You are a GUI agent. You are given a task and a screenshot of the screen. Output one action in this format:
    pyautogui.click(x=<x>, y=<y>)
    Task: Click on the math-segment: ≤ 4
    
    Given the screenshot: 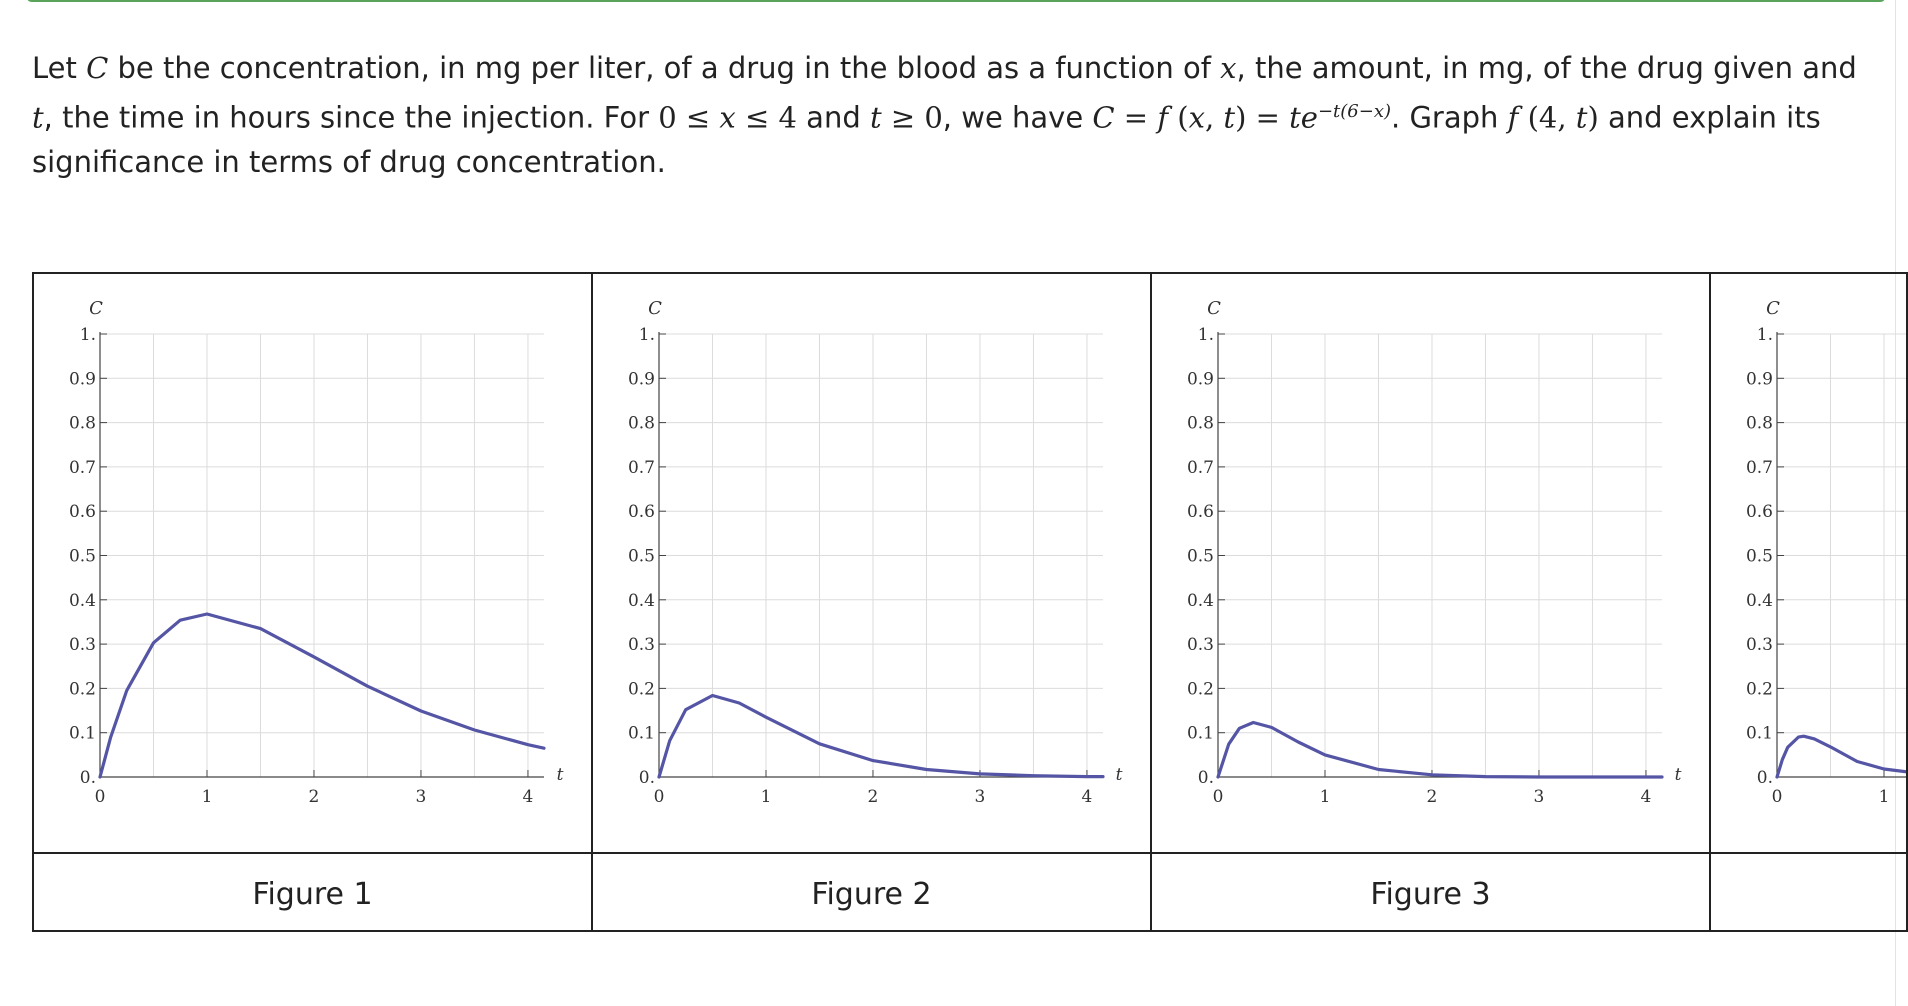 What is the action you would take?
    pyautogui.click(x=766, y=117)
    